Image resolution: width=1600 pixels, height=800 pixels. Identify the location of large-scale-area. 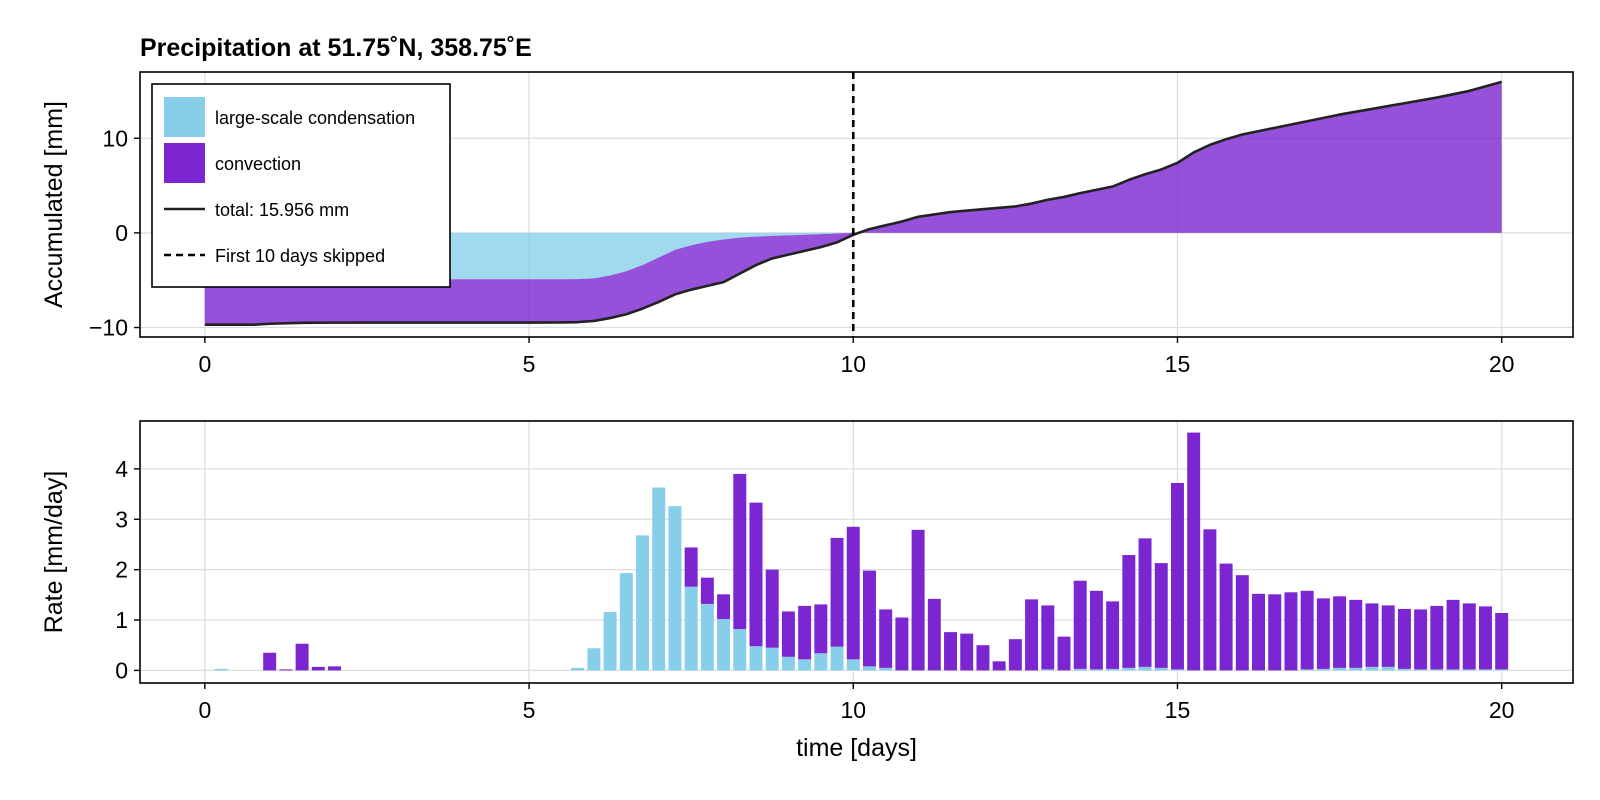
(853, 256).